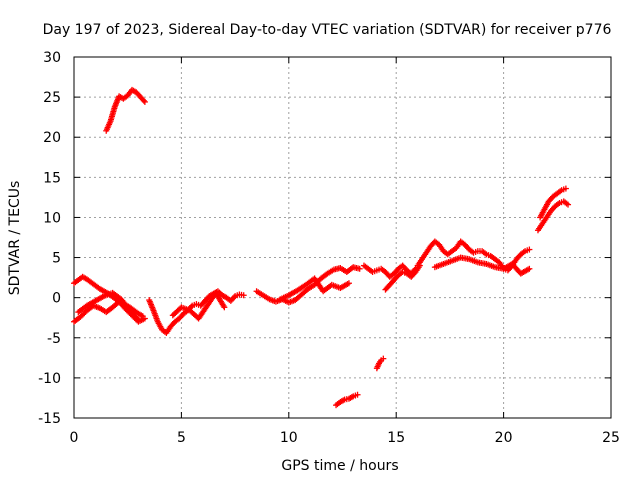 This screenshot has height=480, width=640. Describe the element at coordinates (49, 419) in the screenshot. I see `y-tick-label: -15` at that location.